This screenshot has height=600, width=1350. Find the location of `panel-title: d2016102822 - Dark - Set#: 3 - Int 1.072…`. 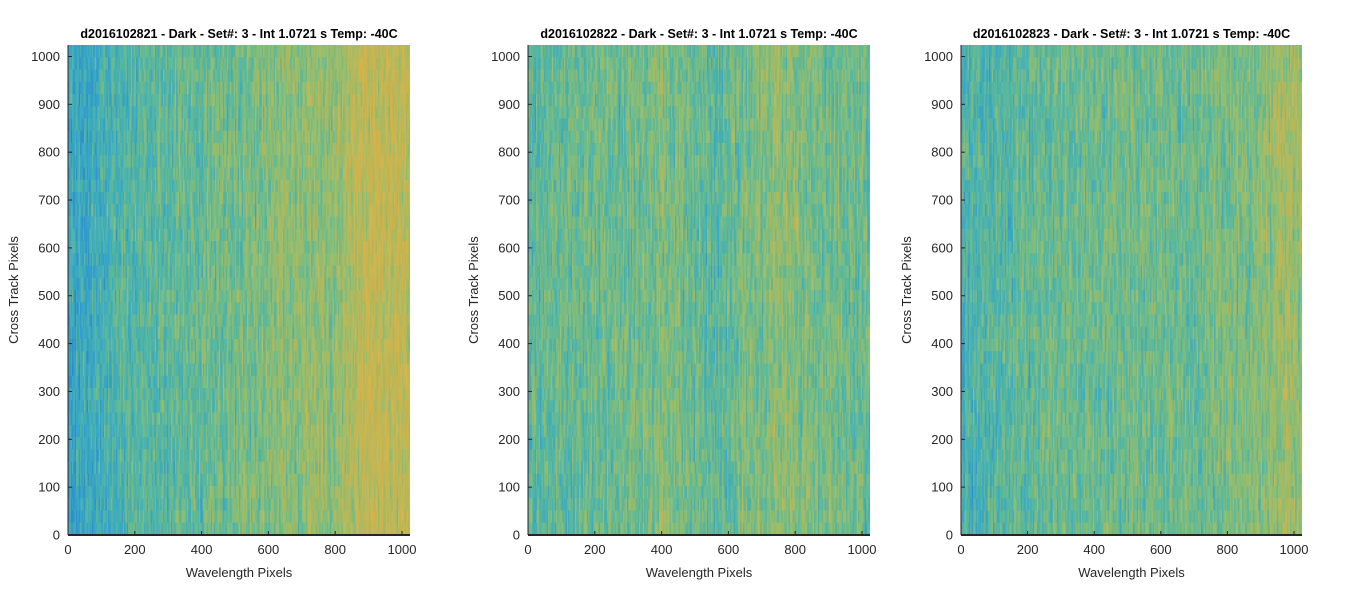

panel-title: d2016102822 - Dark - Set#: 3 - Int 1.072… is located at coordinates (698, 34).